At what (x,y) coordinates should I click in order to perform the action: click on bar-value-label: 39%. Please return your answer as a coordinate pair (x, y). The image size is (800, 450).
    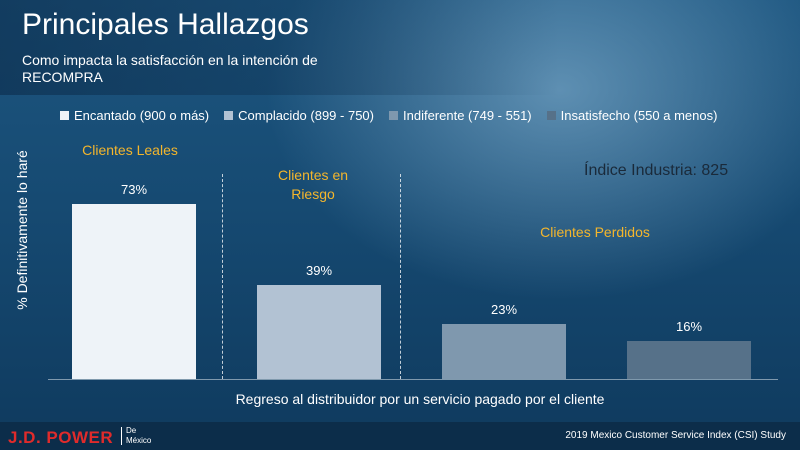
    Looking at the image, I should click on (319, 271).